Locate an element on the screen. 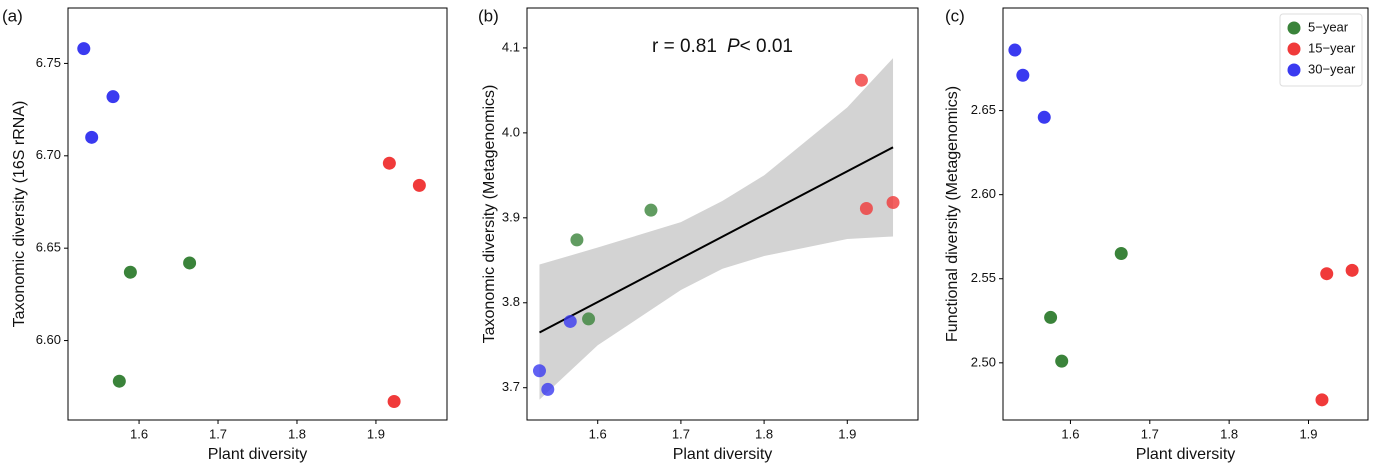 The image size is (1375, 466). y-tick-label: 3.9 is located at coordinates (511, 216).